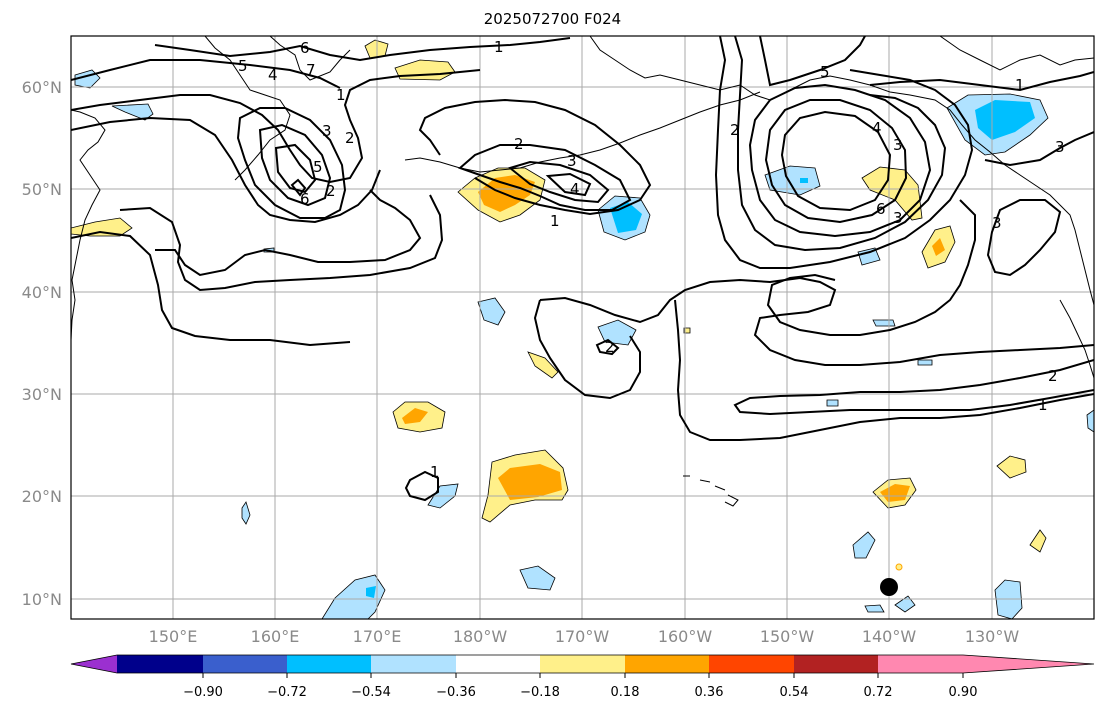 The height and width of the screenshot is (712, 1105). What do you see at coordinates (552, 19) in the screenshot?
I see `map-title: 2025072700 F024` at bounding box center [552, 19].